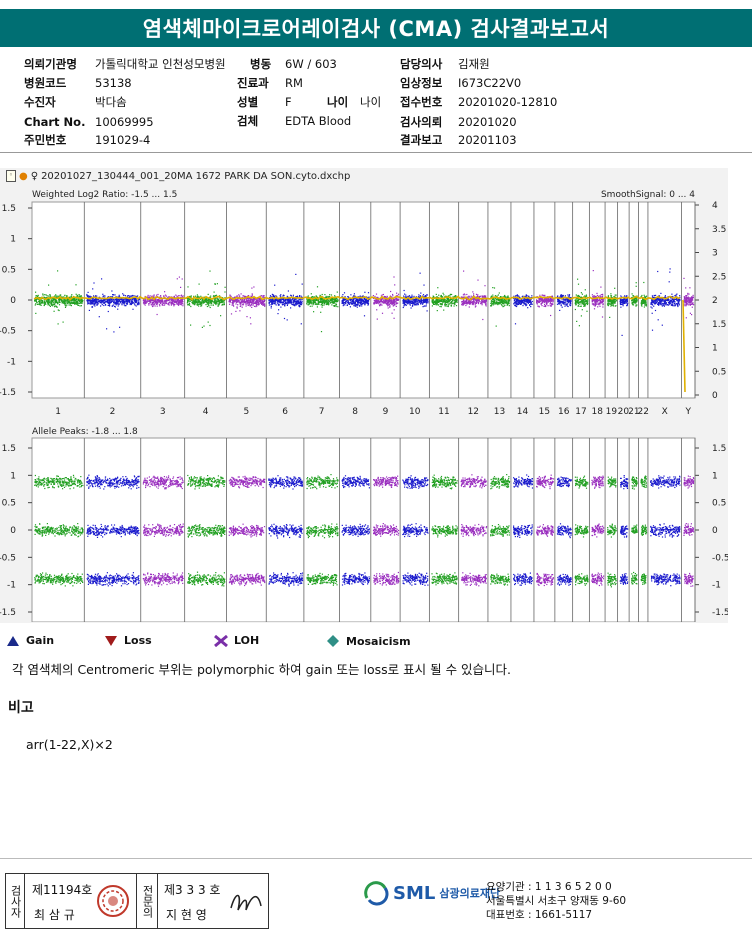  What do you see at coordinates (720, 613) in the screenshot?
I see `bottom-right-tick: -1.5` at bounding box center [720, 613].